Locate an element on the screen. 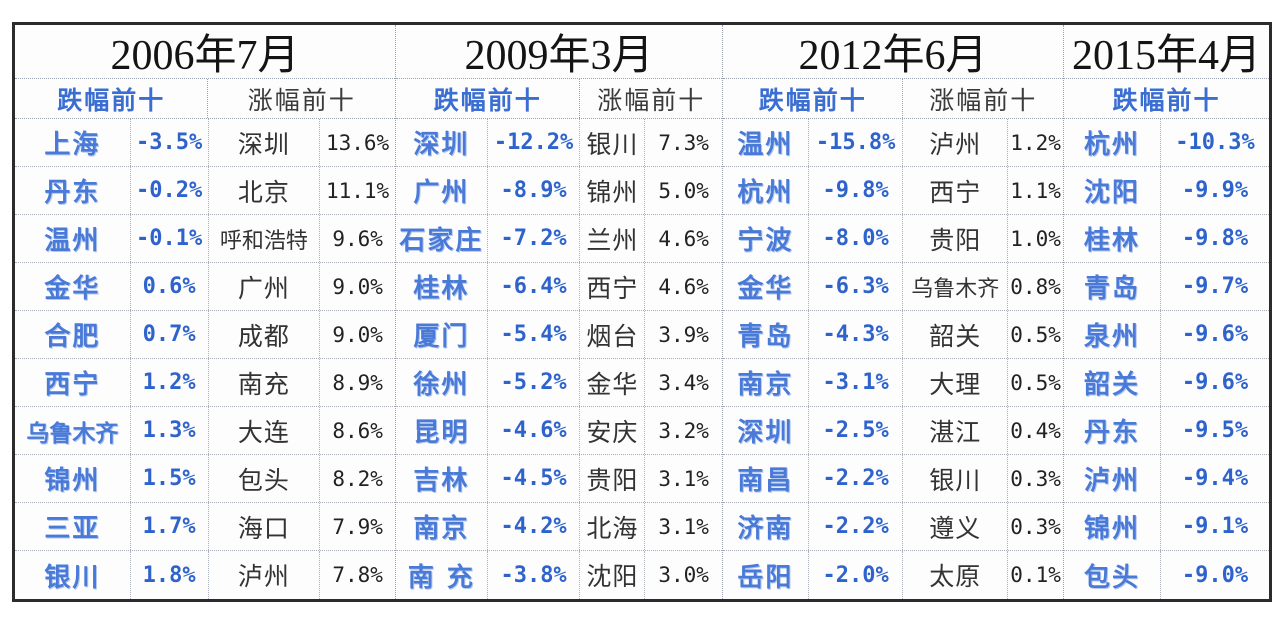  city-gain-cell: 太原 is located at coordinates (956, 575).